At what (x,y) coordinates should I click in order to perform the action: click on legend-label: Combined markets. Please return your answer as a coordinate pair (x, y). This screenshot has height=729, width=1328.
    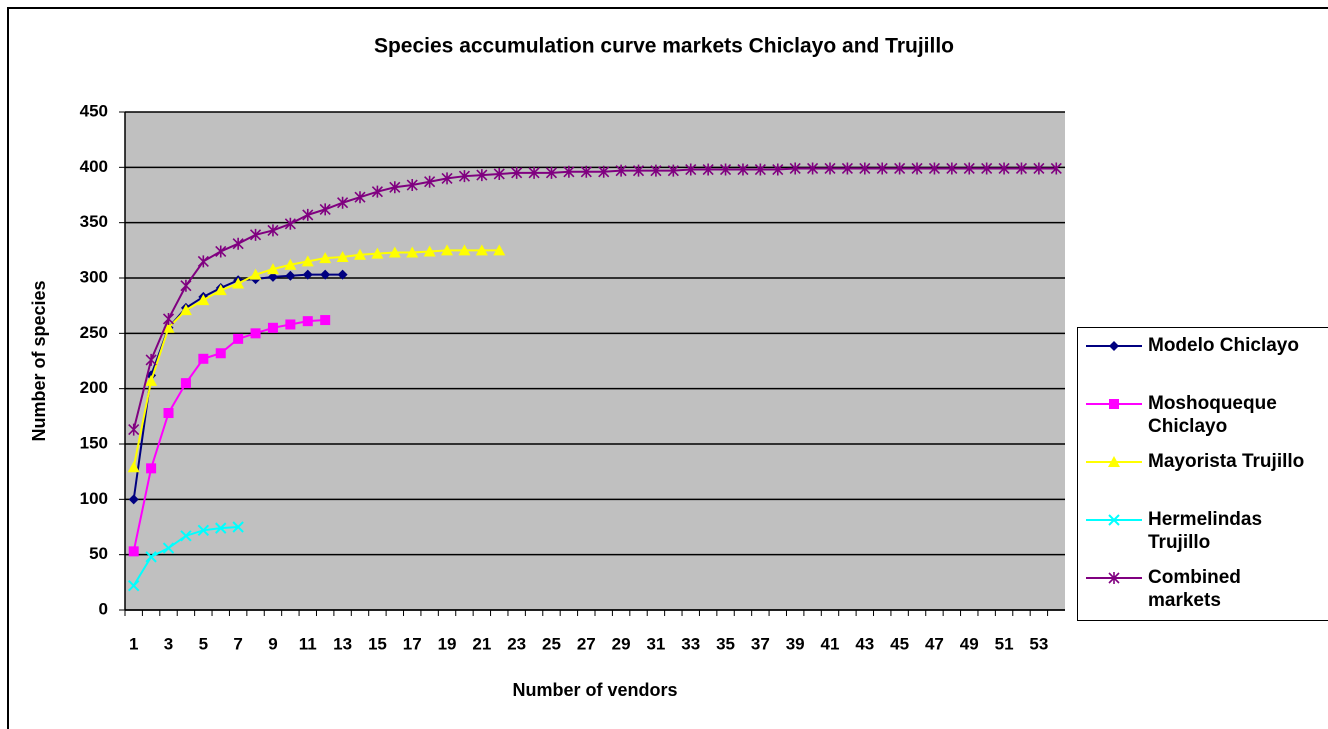
    Looking at the image, I should click on (1194, 589).